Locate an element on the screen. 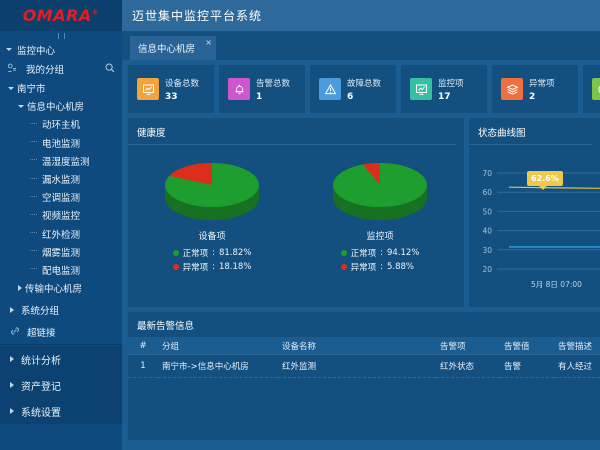 Image resolution: width=600 pixels, height=450 pixels. cell-item: 红外状态 is located at coordinates (468, 366).